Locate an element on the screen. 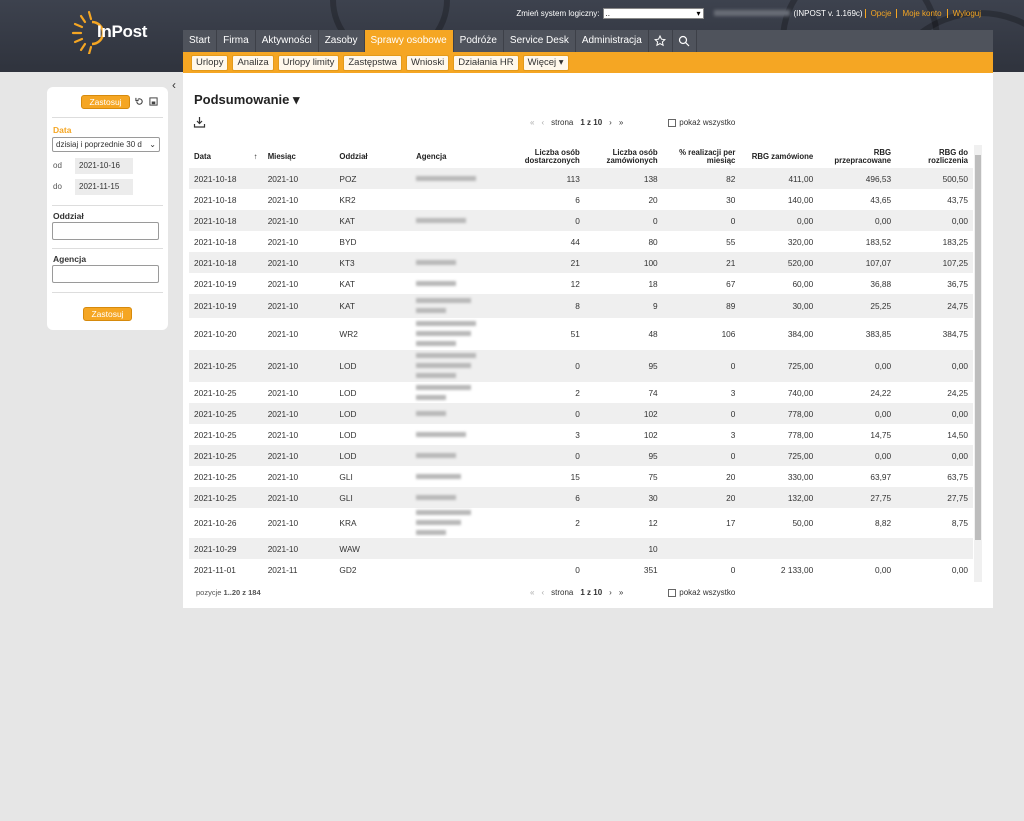 This screenshot has width=1024, height=821. my-account-link: Moje konto is located at coordinates (921, 13).